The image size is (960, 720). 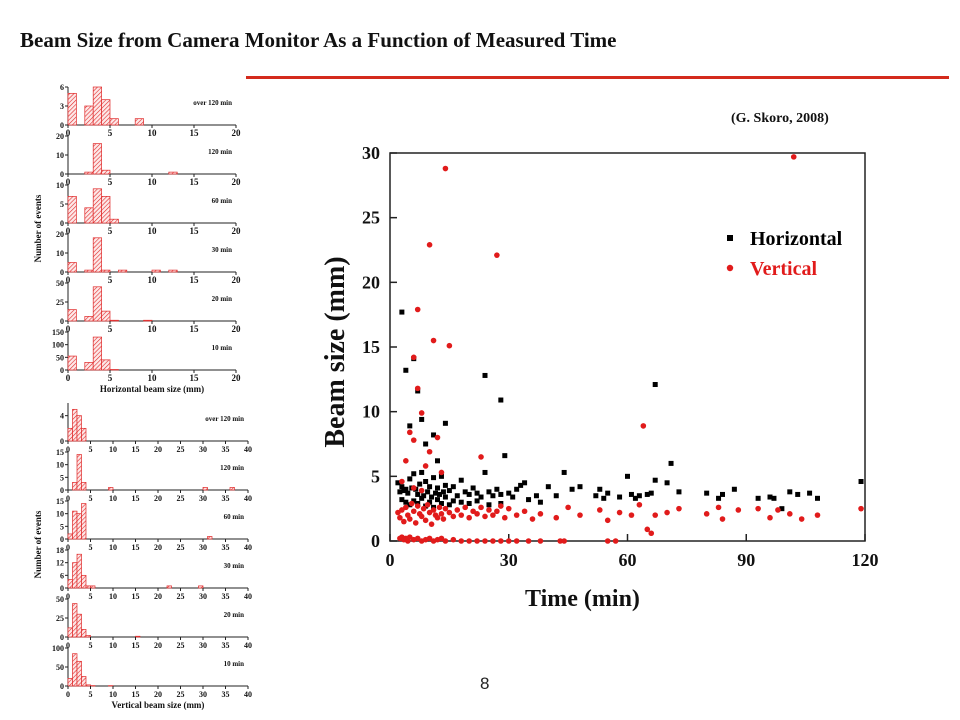 What do you see at coordinates (38, 228) in the screenshot?
I see `histogram-y-axis-label: Number of events` at bounding box center [38, 228].